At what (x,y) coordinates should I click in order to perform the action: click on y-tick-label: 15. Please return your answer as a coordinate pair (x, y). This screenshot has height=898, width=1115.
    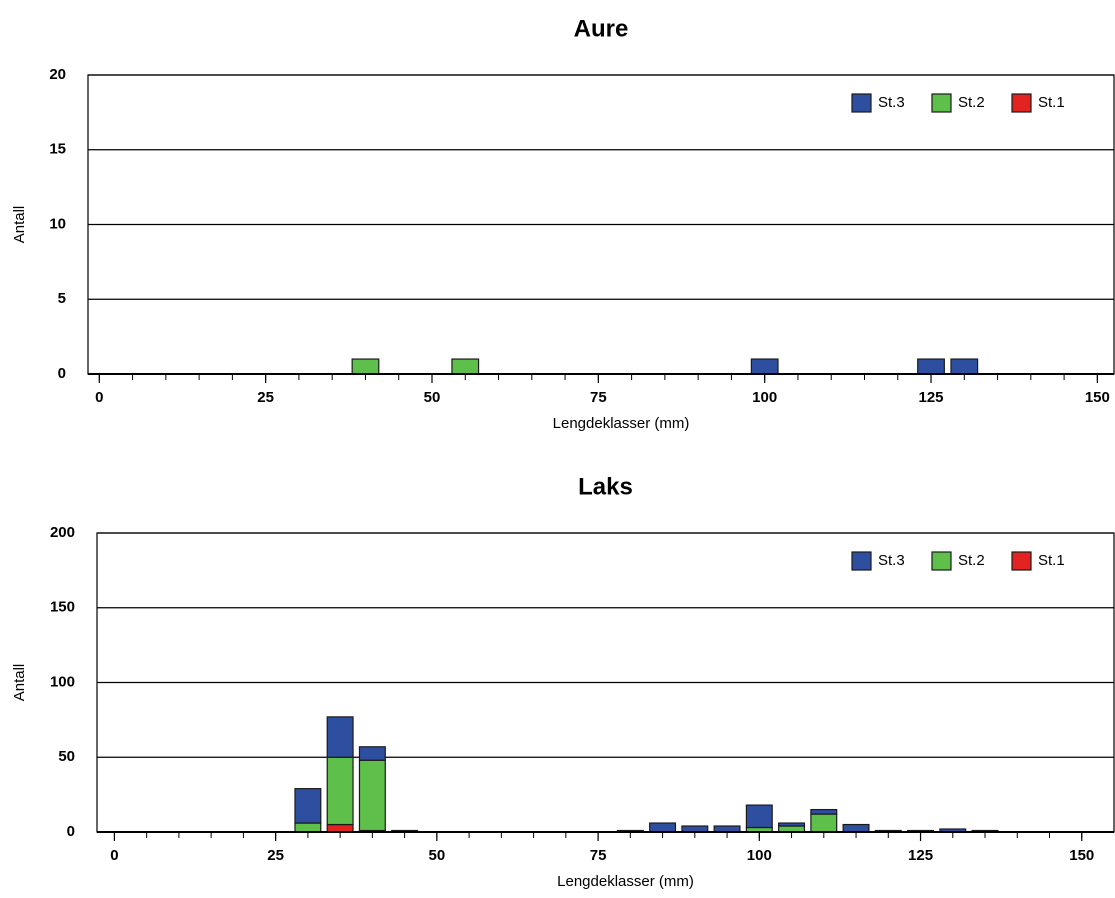
    Looking at the image, I should click on (57, 149).